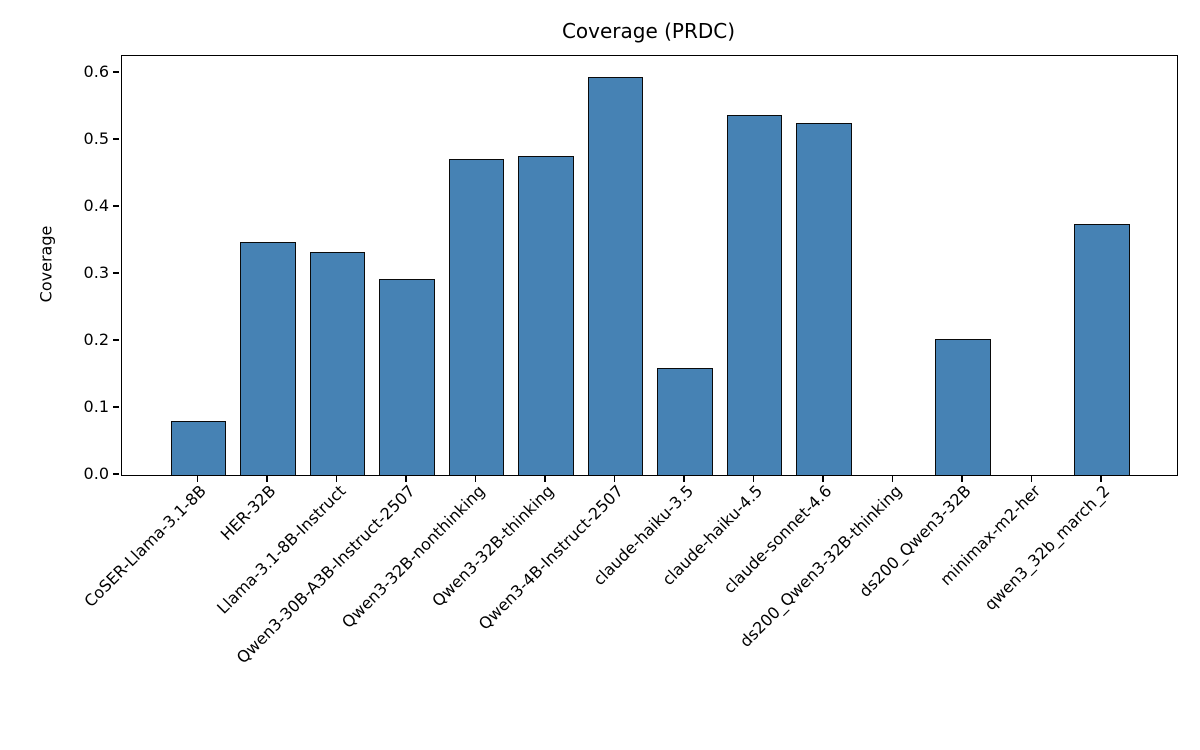 The width and height of the screenshot is (1200, 750). I want to click on y-tick-label: 0.0, so click(96, 473).